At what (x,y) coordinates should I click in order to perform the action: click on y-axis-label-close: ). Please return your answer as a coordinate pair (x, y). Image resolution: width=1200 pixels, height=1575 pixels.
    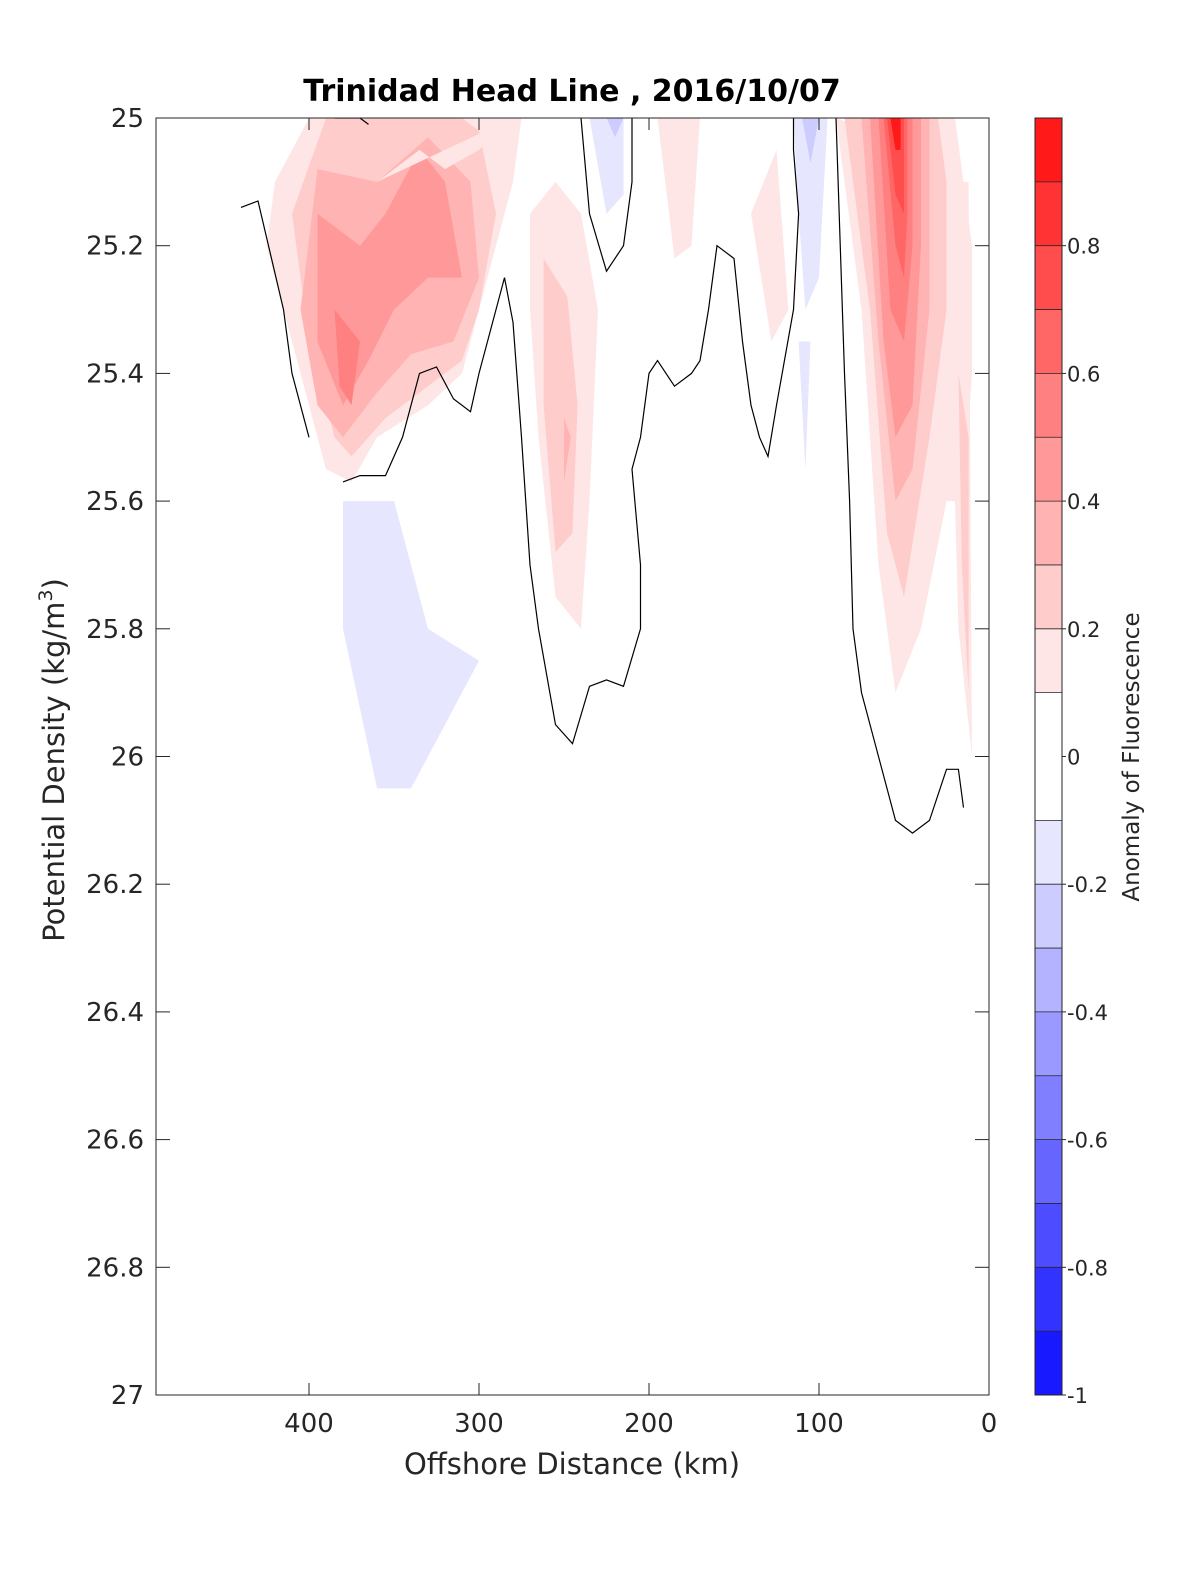
    Looking at the image, I should click on (54, 583).